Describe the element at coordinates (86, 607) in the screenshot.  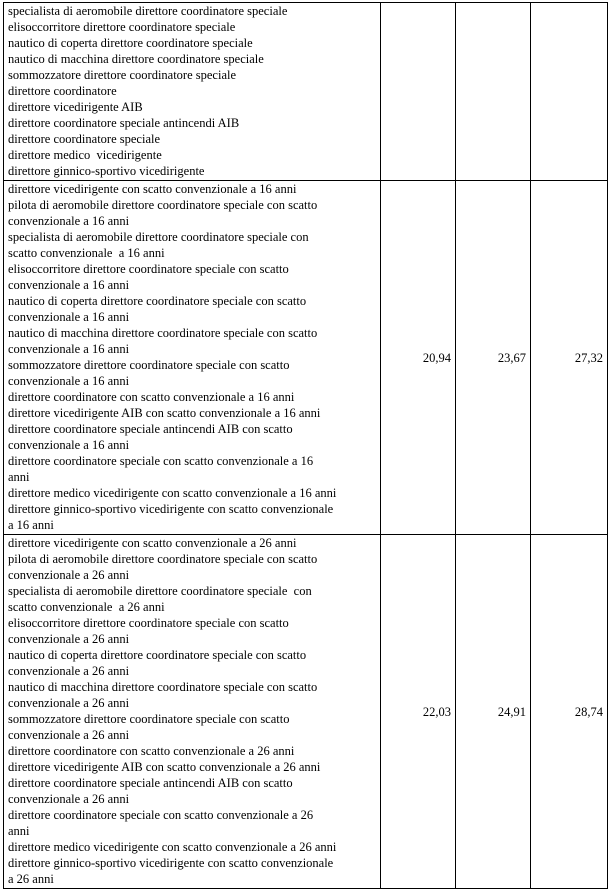
I see `qualification-line: scatto convenzionale a 26 anni` at that location.